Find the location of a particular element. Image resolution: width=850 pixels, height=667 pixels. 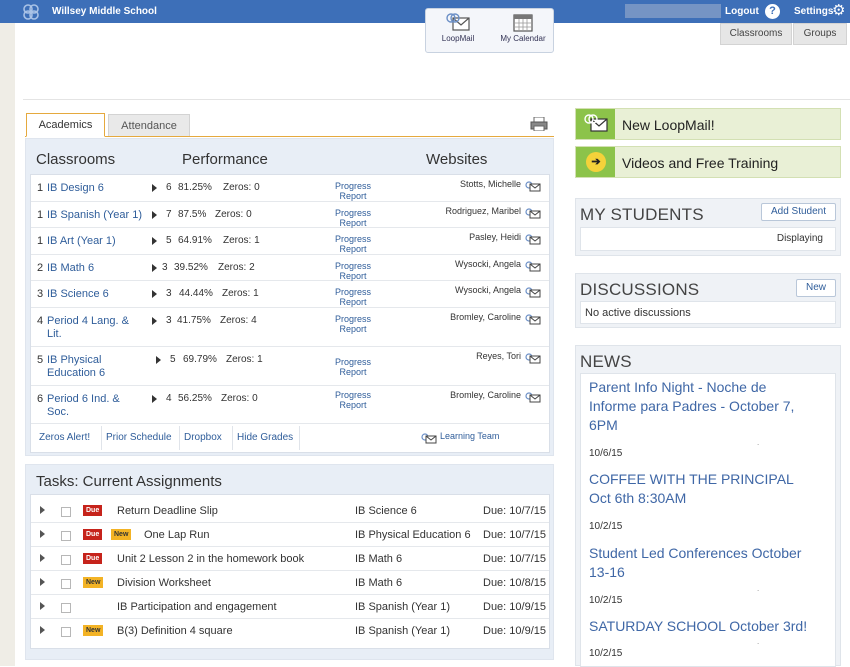

news-item-link: COFFEE WITH THE PRINCIPAL Oct 6th 8:30AM is located at coordinates (691, 488).